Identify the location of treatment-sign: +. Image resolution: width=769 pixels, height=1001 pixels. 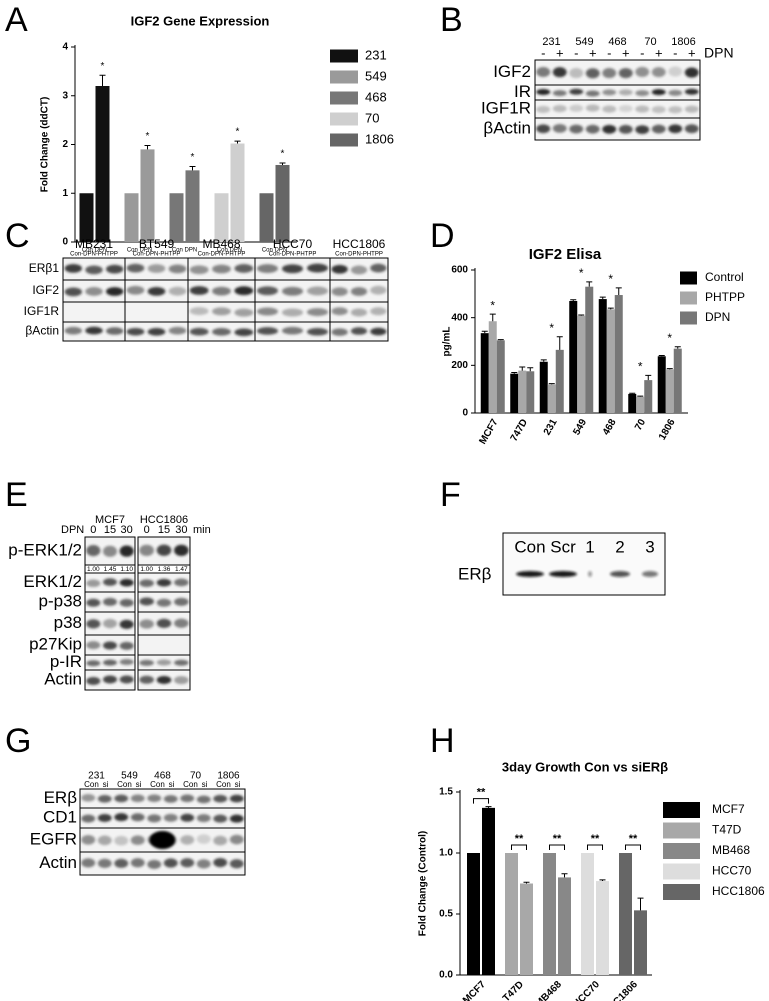
(560, 52).